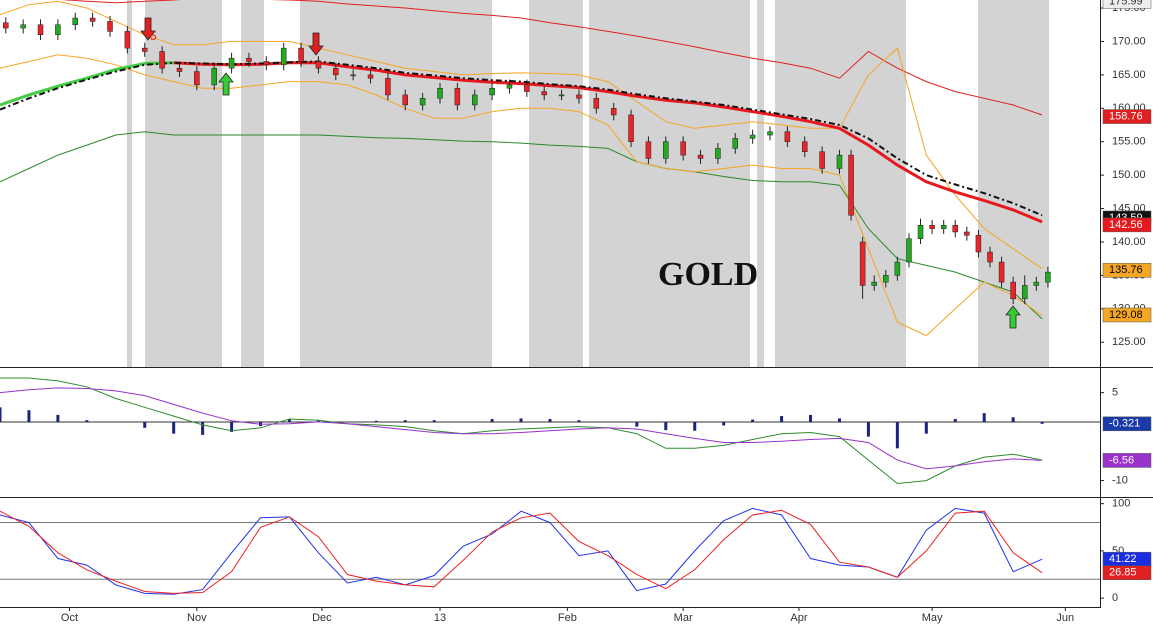  I want to click on y-tick-label: 165.00, so click(1129, 75).